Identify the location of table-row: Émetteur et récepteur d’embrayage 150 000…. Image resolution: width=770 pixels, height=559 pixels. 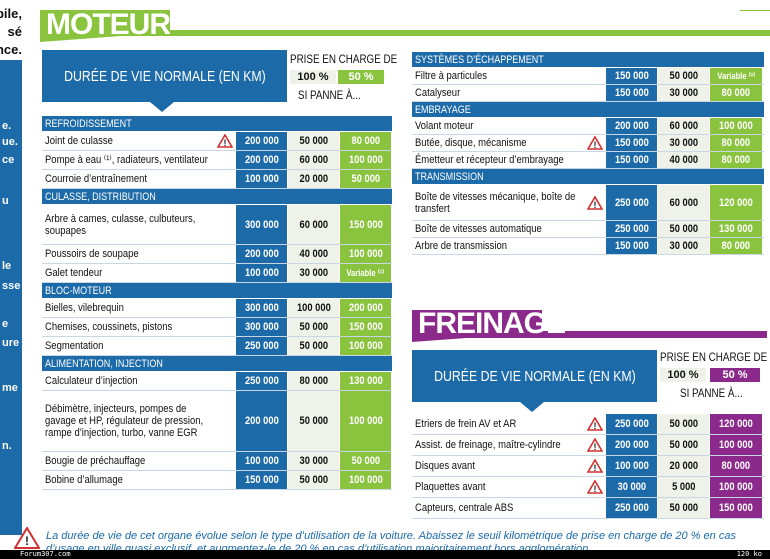
(588, 160).